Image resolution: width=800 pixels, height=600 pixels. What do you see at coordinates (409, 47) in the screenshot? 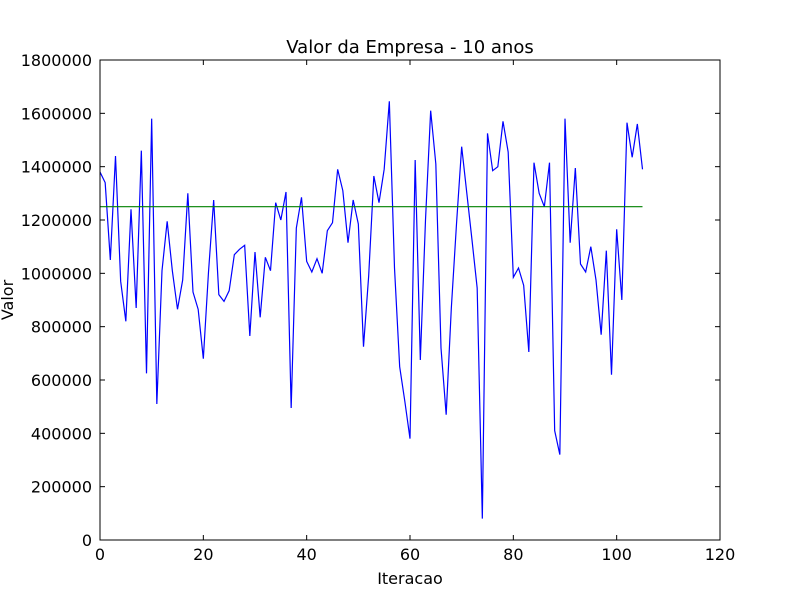
I see `chart-title: Valor da Empresa - 10 anos` at bounding box center [409, 47].